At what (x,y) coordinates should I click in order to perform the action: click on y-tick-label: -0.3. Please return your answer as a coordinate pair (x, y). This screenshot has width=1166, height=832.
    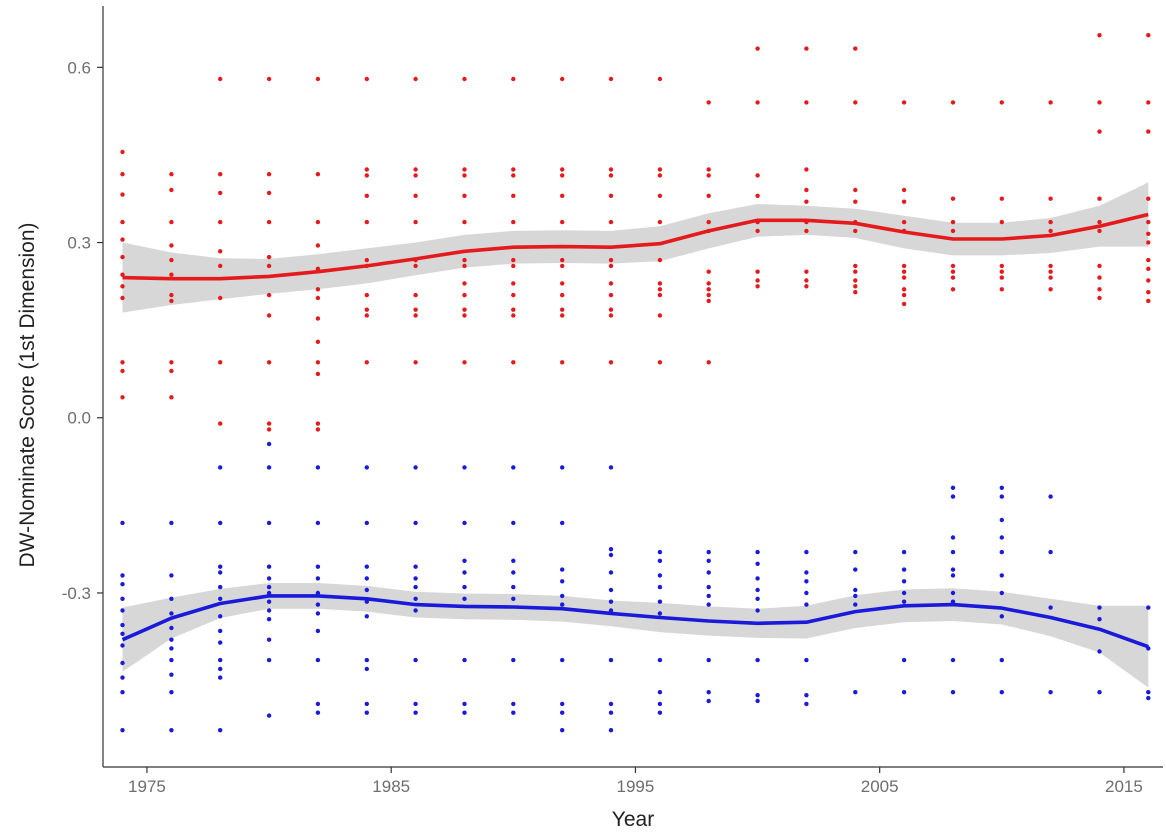
    Looking at the image, I should click on (76, 593).